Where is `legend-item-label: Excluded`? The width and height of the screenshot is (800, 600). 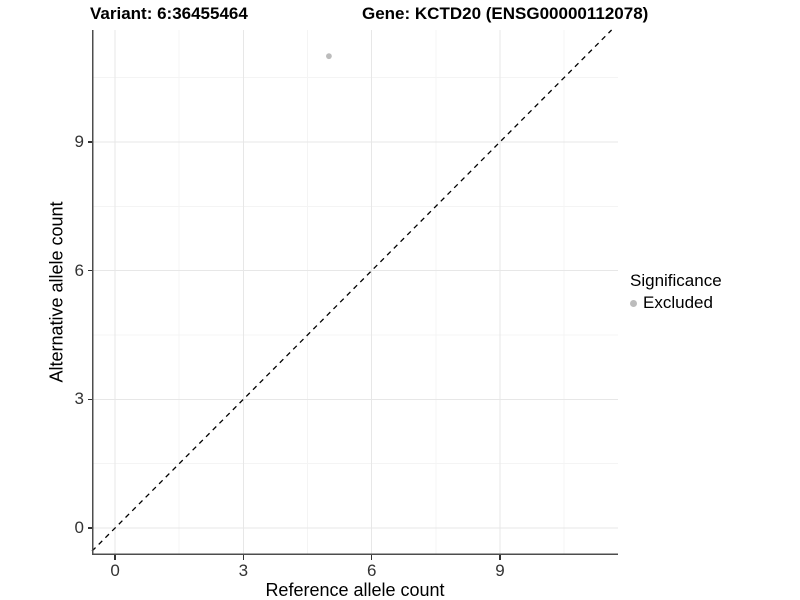 legend-item-label: Excluded is located at coordinates (678, 302).